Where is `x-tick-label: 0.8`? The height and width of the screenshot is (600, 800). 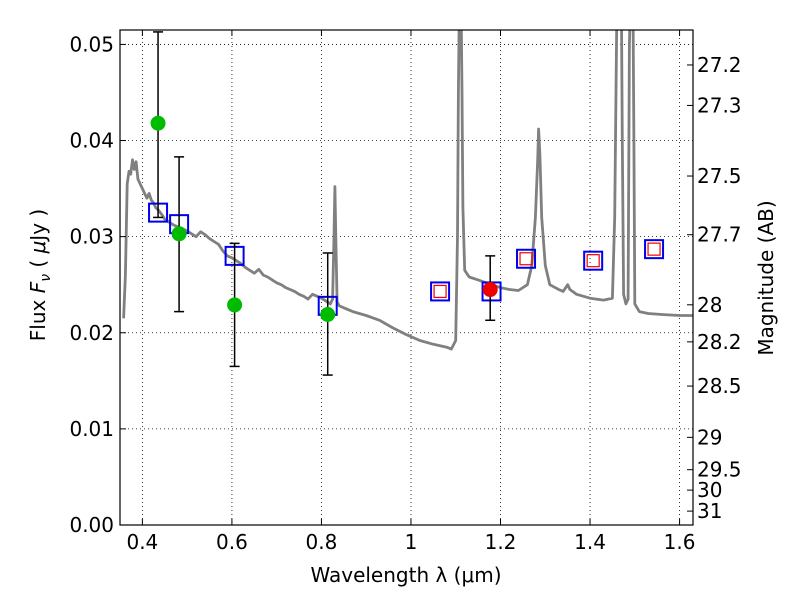 x-tick-label: 0.8 is located at coordinates (322, 542).